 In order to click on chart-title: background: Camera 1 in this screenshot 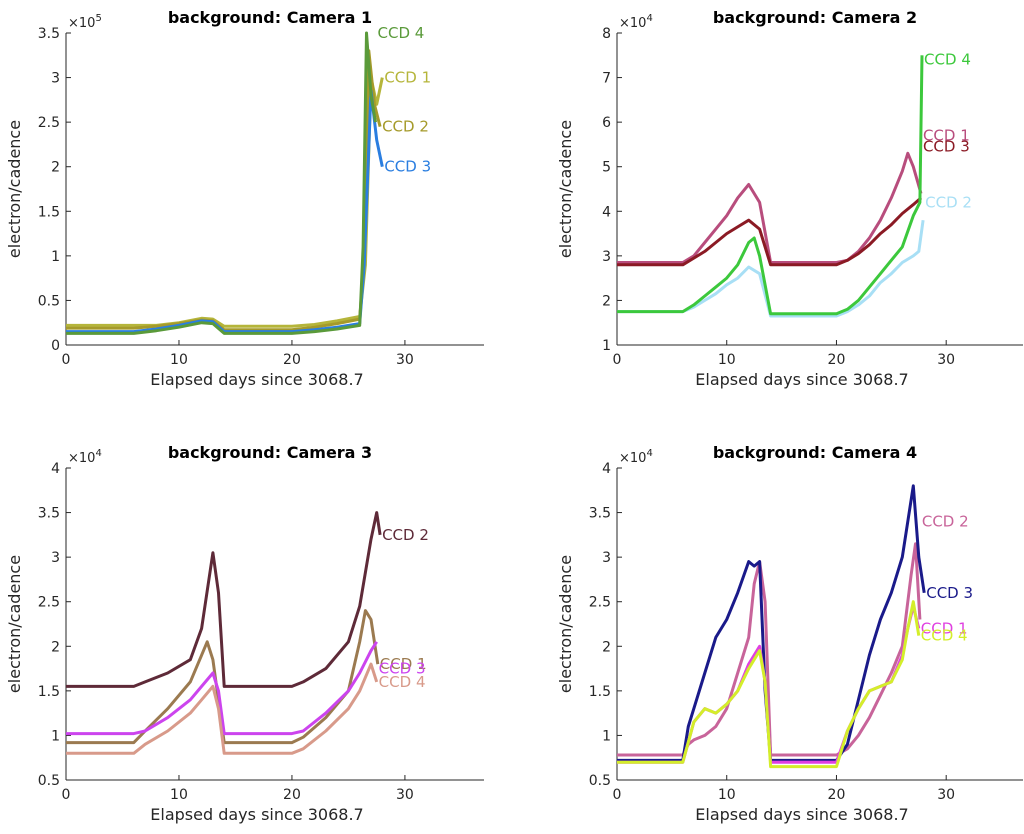, I will do `click(270, 17)`.